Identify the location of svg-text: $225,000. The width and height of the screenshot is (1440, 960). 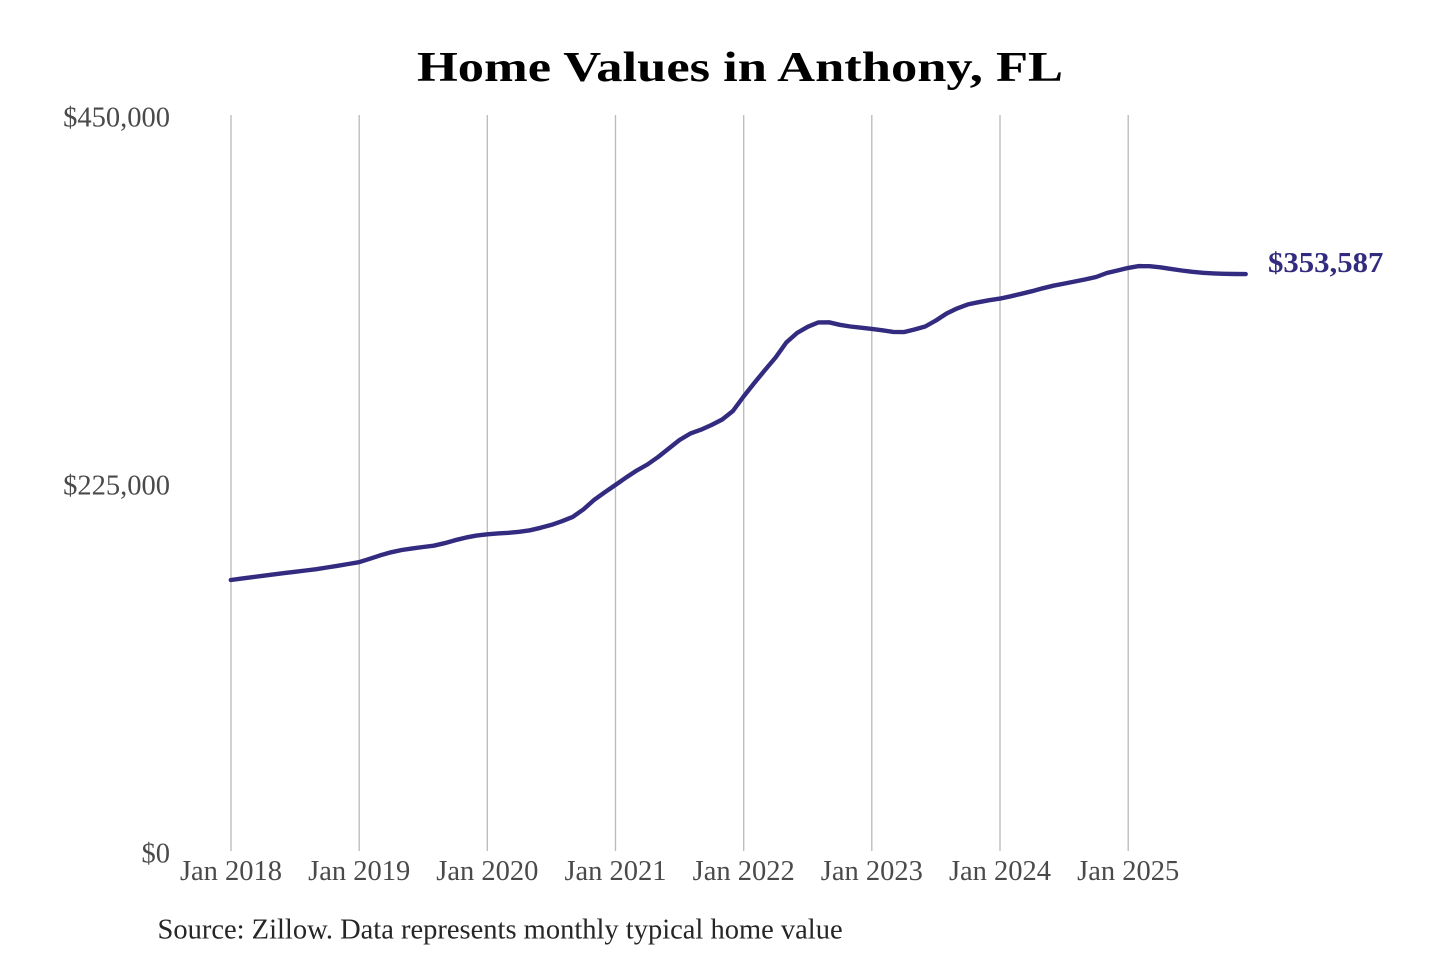
(116, 486).